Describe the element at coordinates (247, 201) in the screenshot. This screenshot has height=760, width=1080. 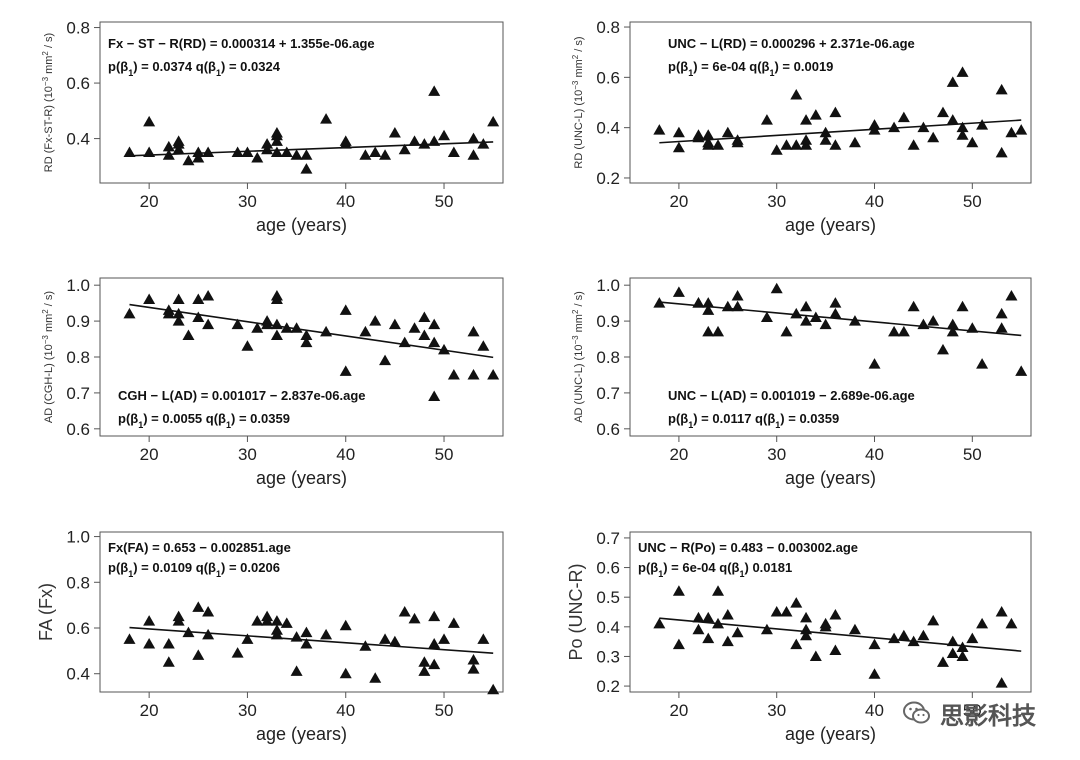
I see `x-tick-label: 30` at that location.